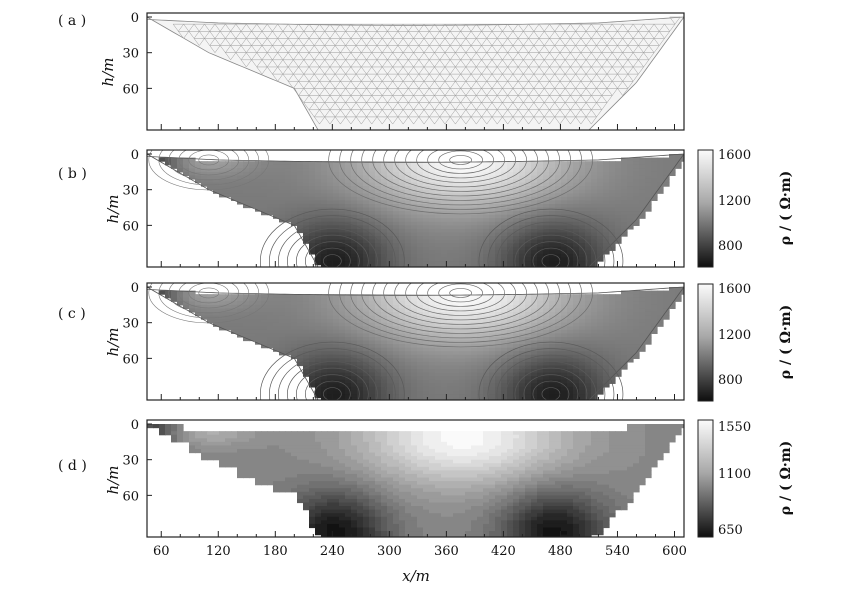 The image size is (850, 607). What do you see at coordinates (415, 341) in the screenshot?
I see `plot-frame-c` at bounding box center [415, 341].